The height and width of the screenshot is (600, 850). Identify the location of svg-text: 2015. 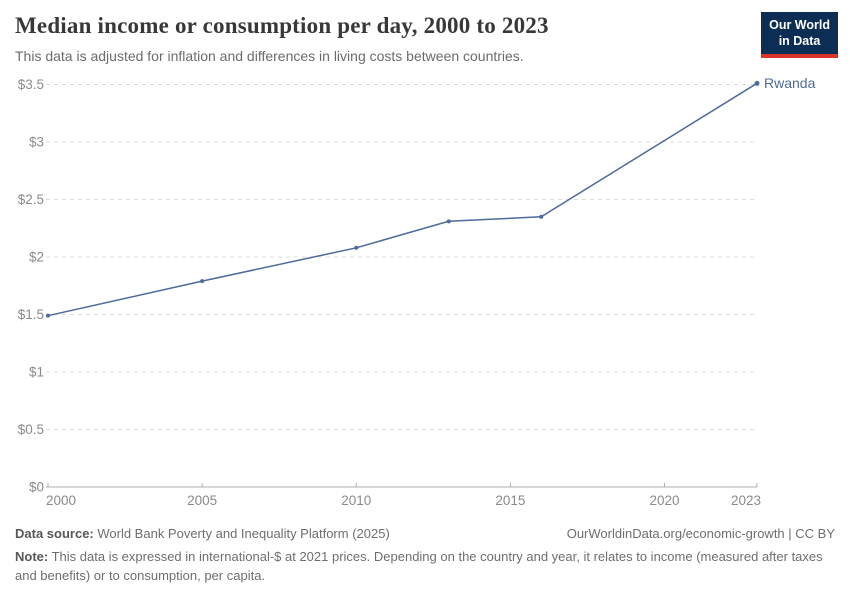
(510, 500).